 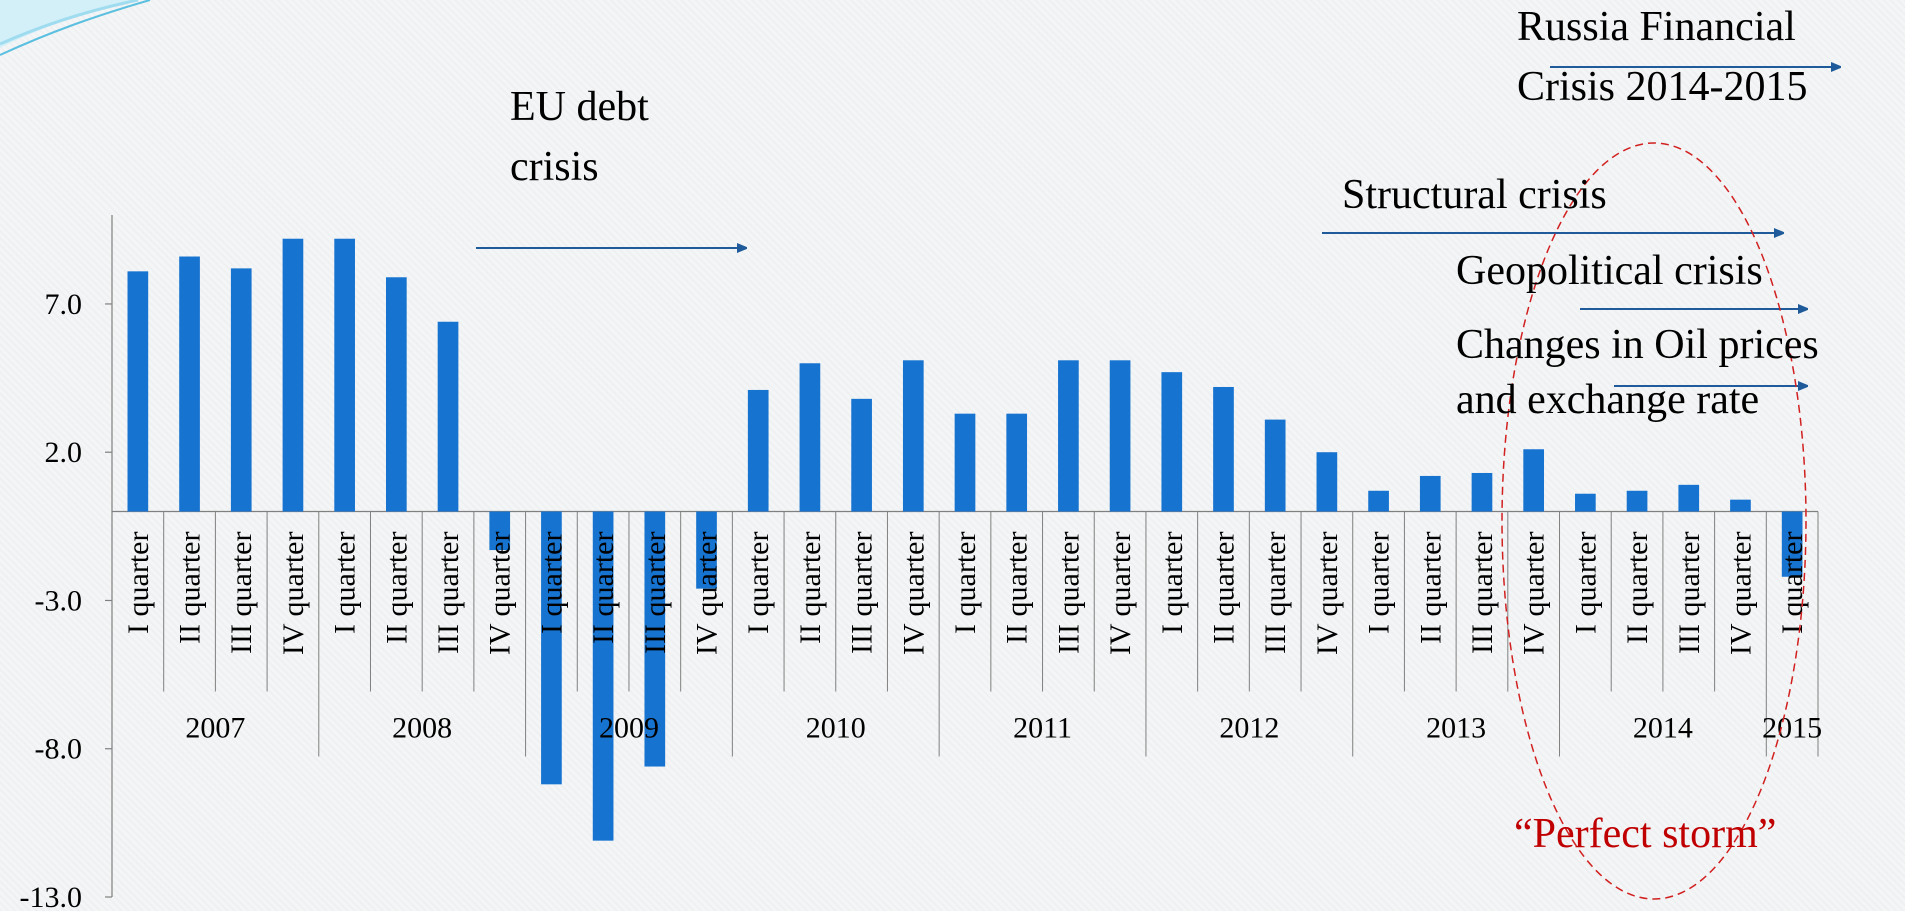 I want to click on structural-crisis-label: Structural crisis, so click(x=1474, y=195).